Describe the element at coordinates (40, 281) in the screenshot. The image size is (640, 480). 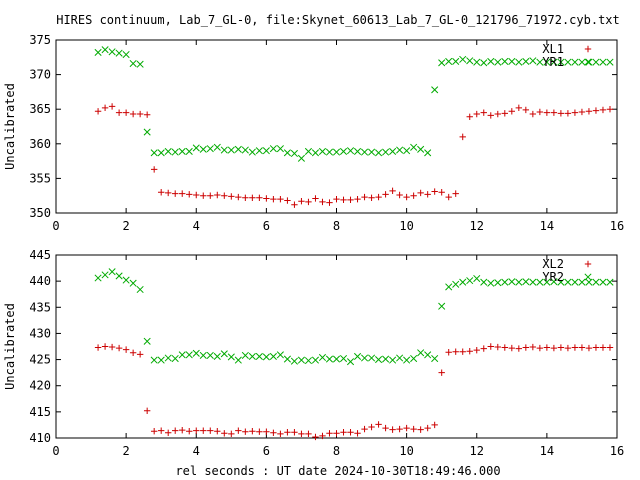
I see `y-tick-label: 440` at that location.